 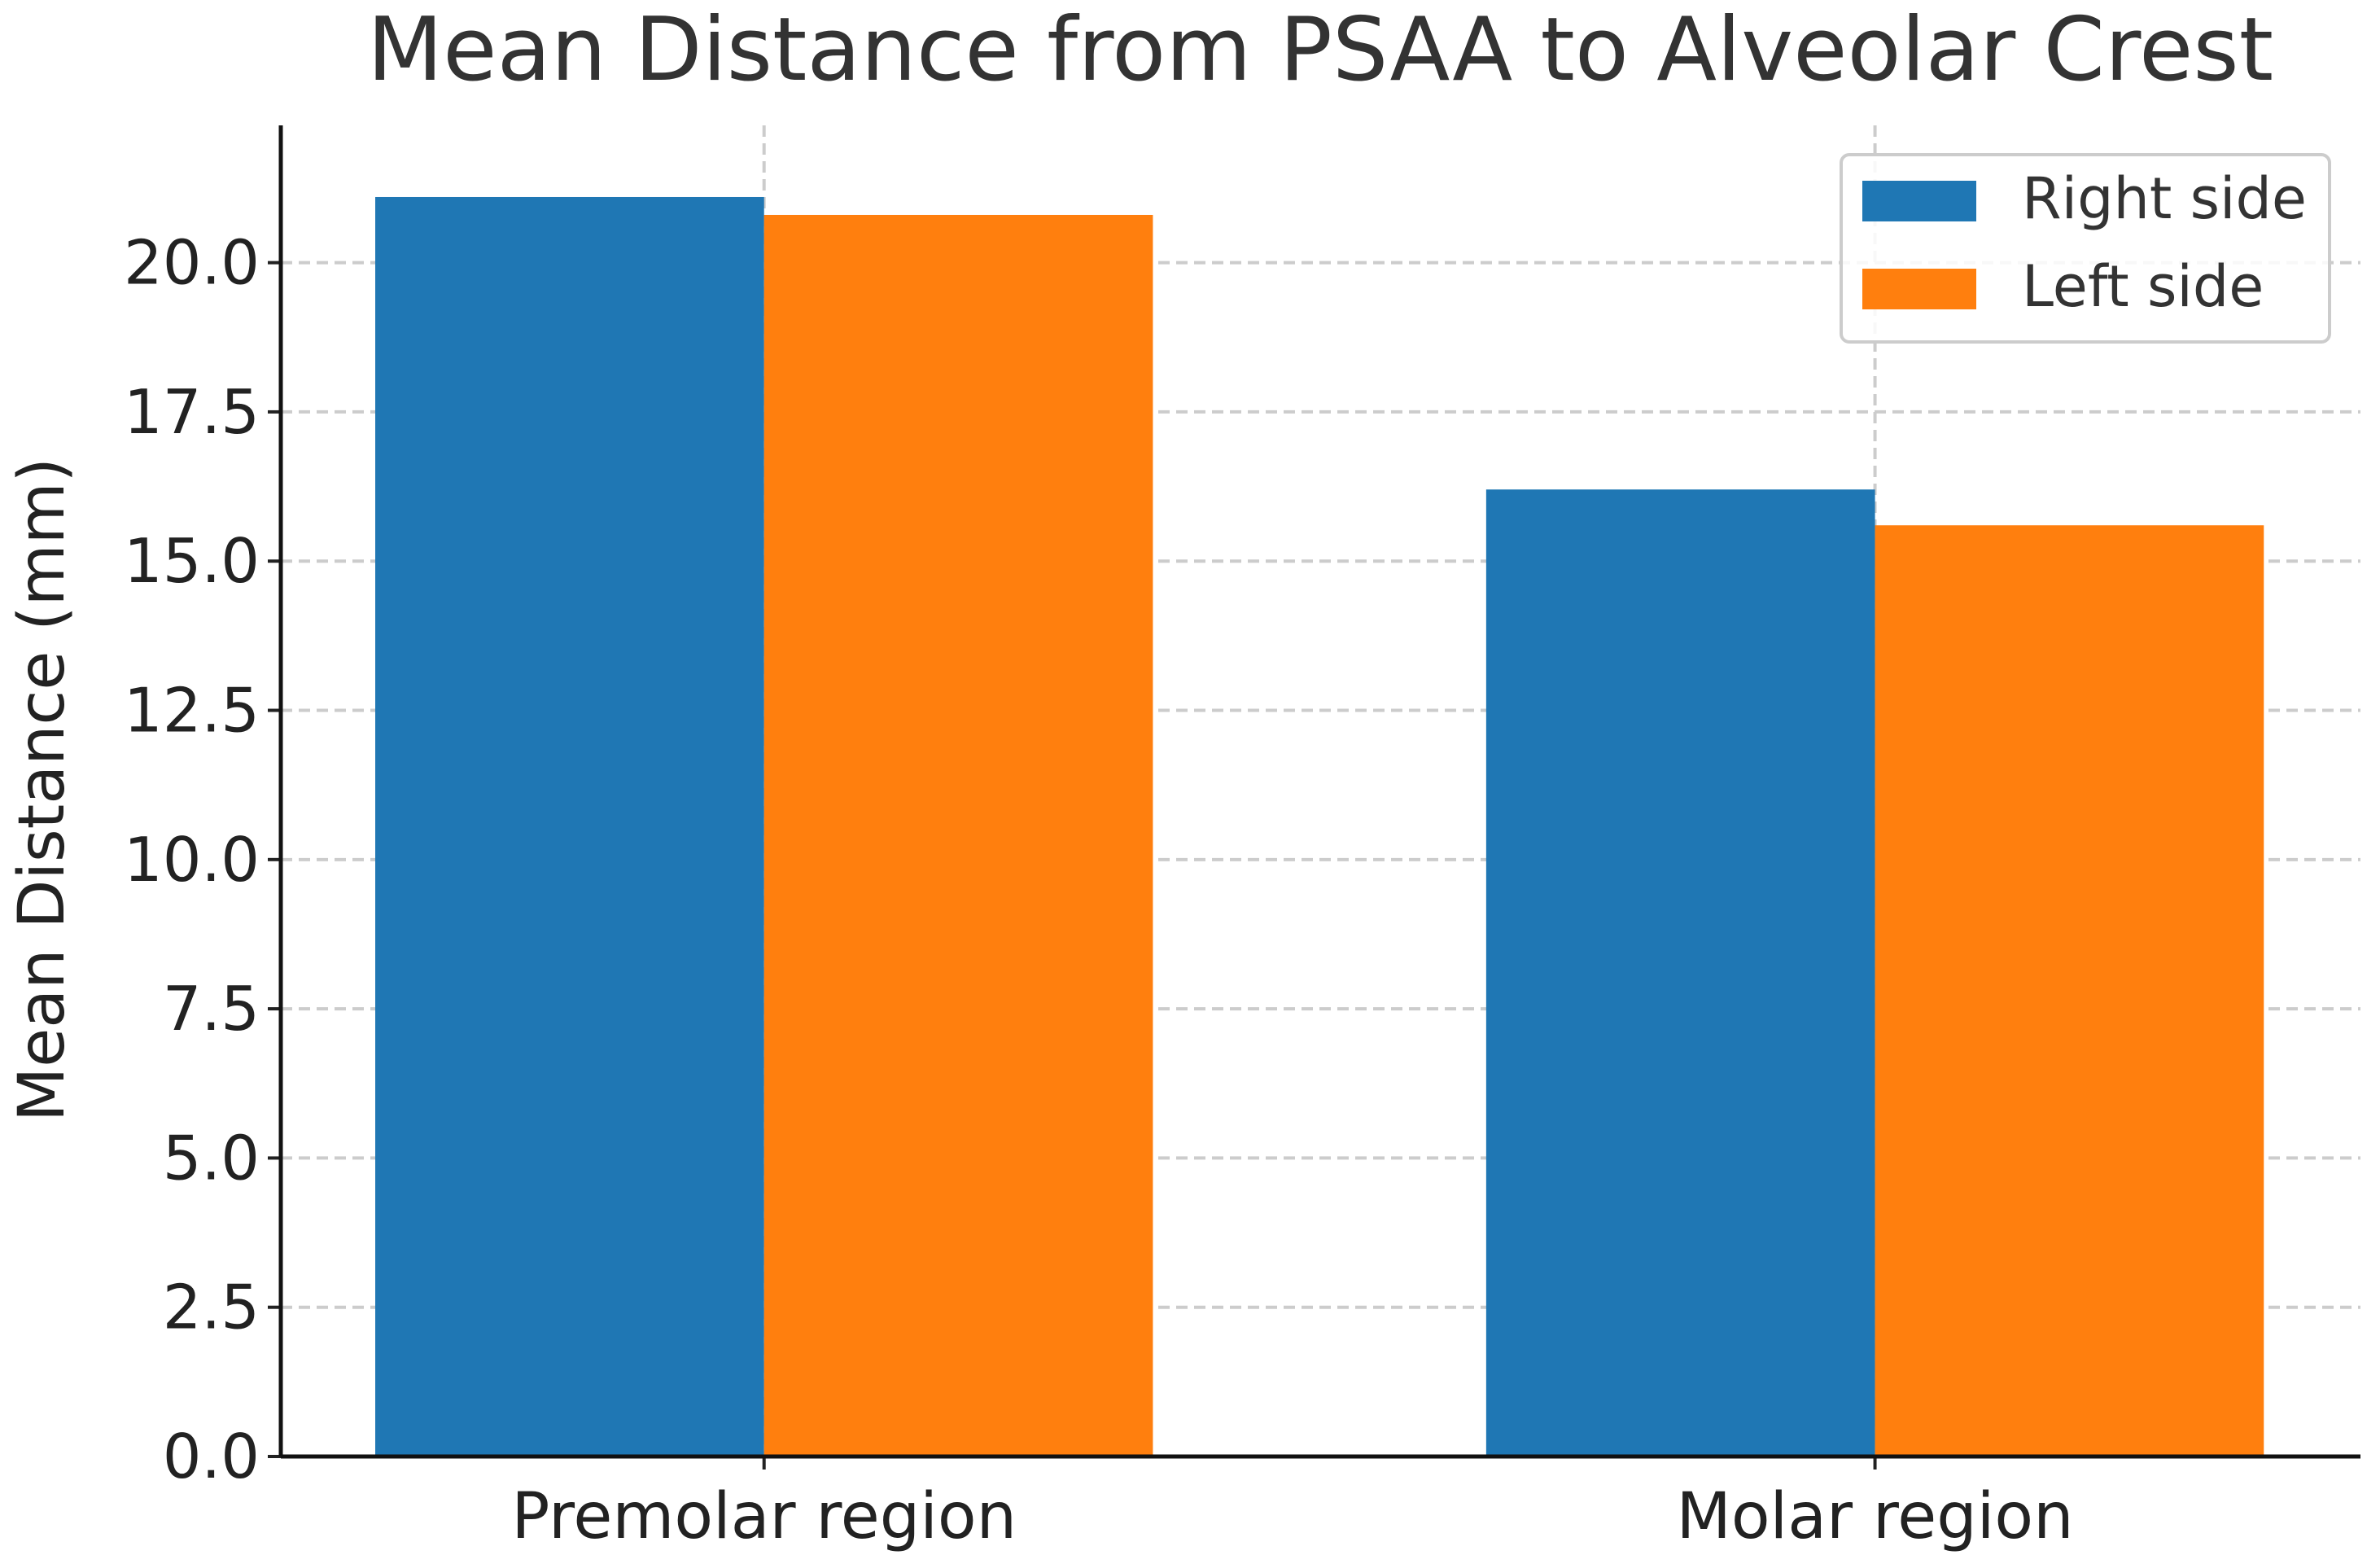 What do you see at coordinates (2085, 248) in the screenshot?
I see `legend: Right side Left side` at bounding box center [2085, 248].